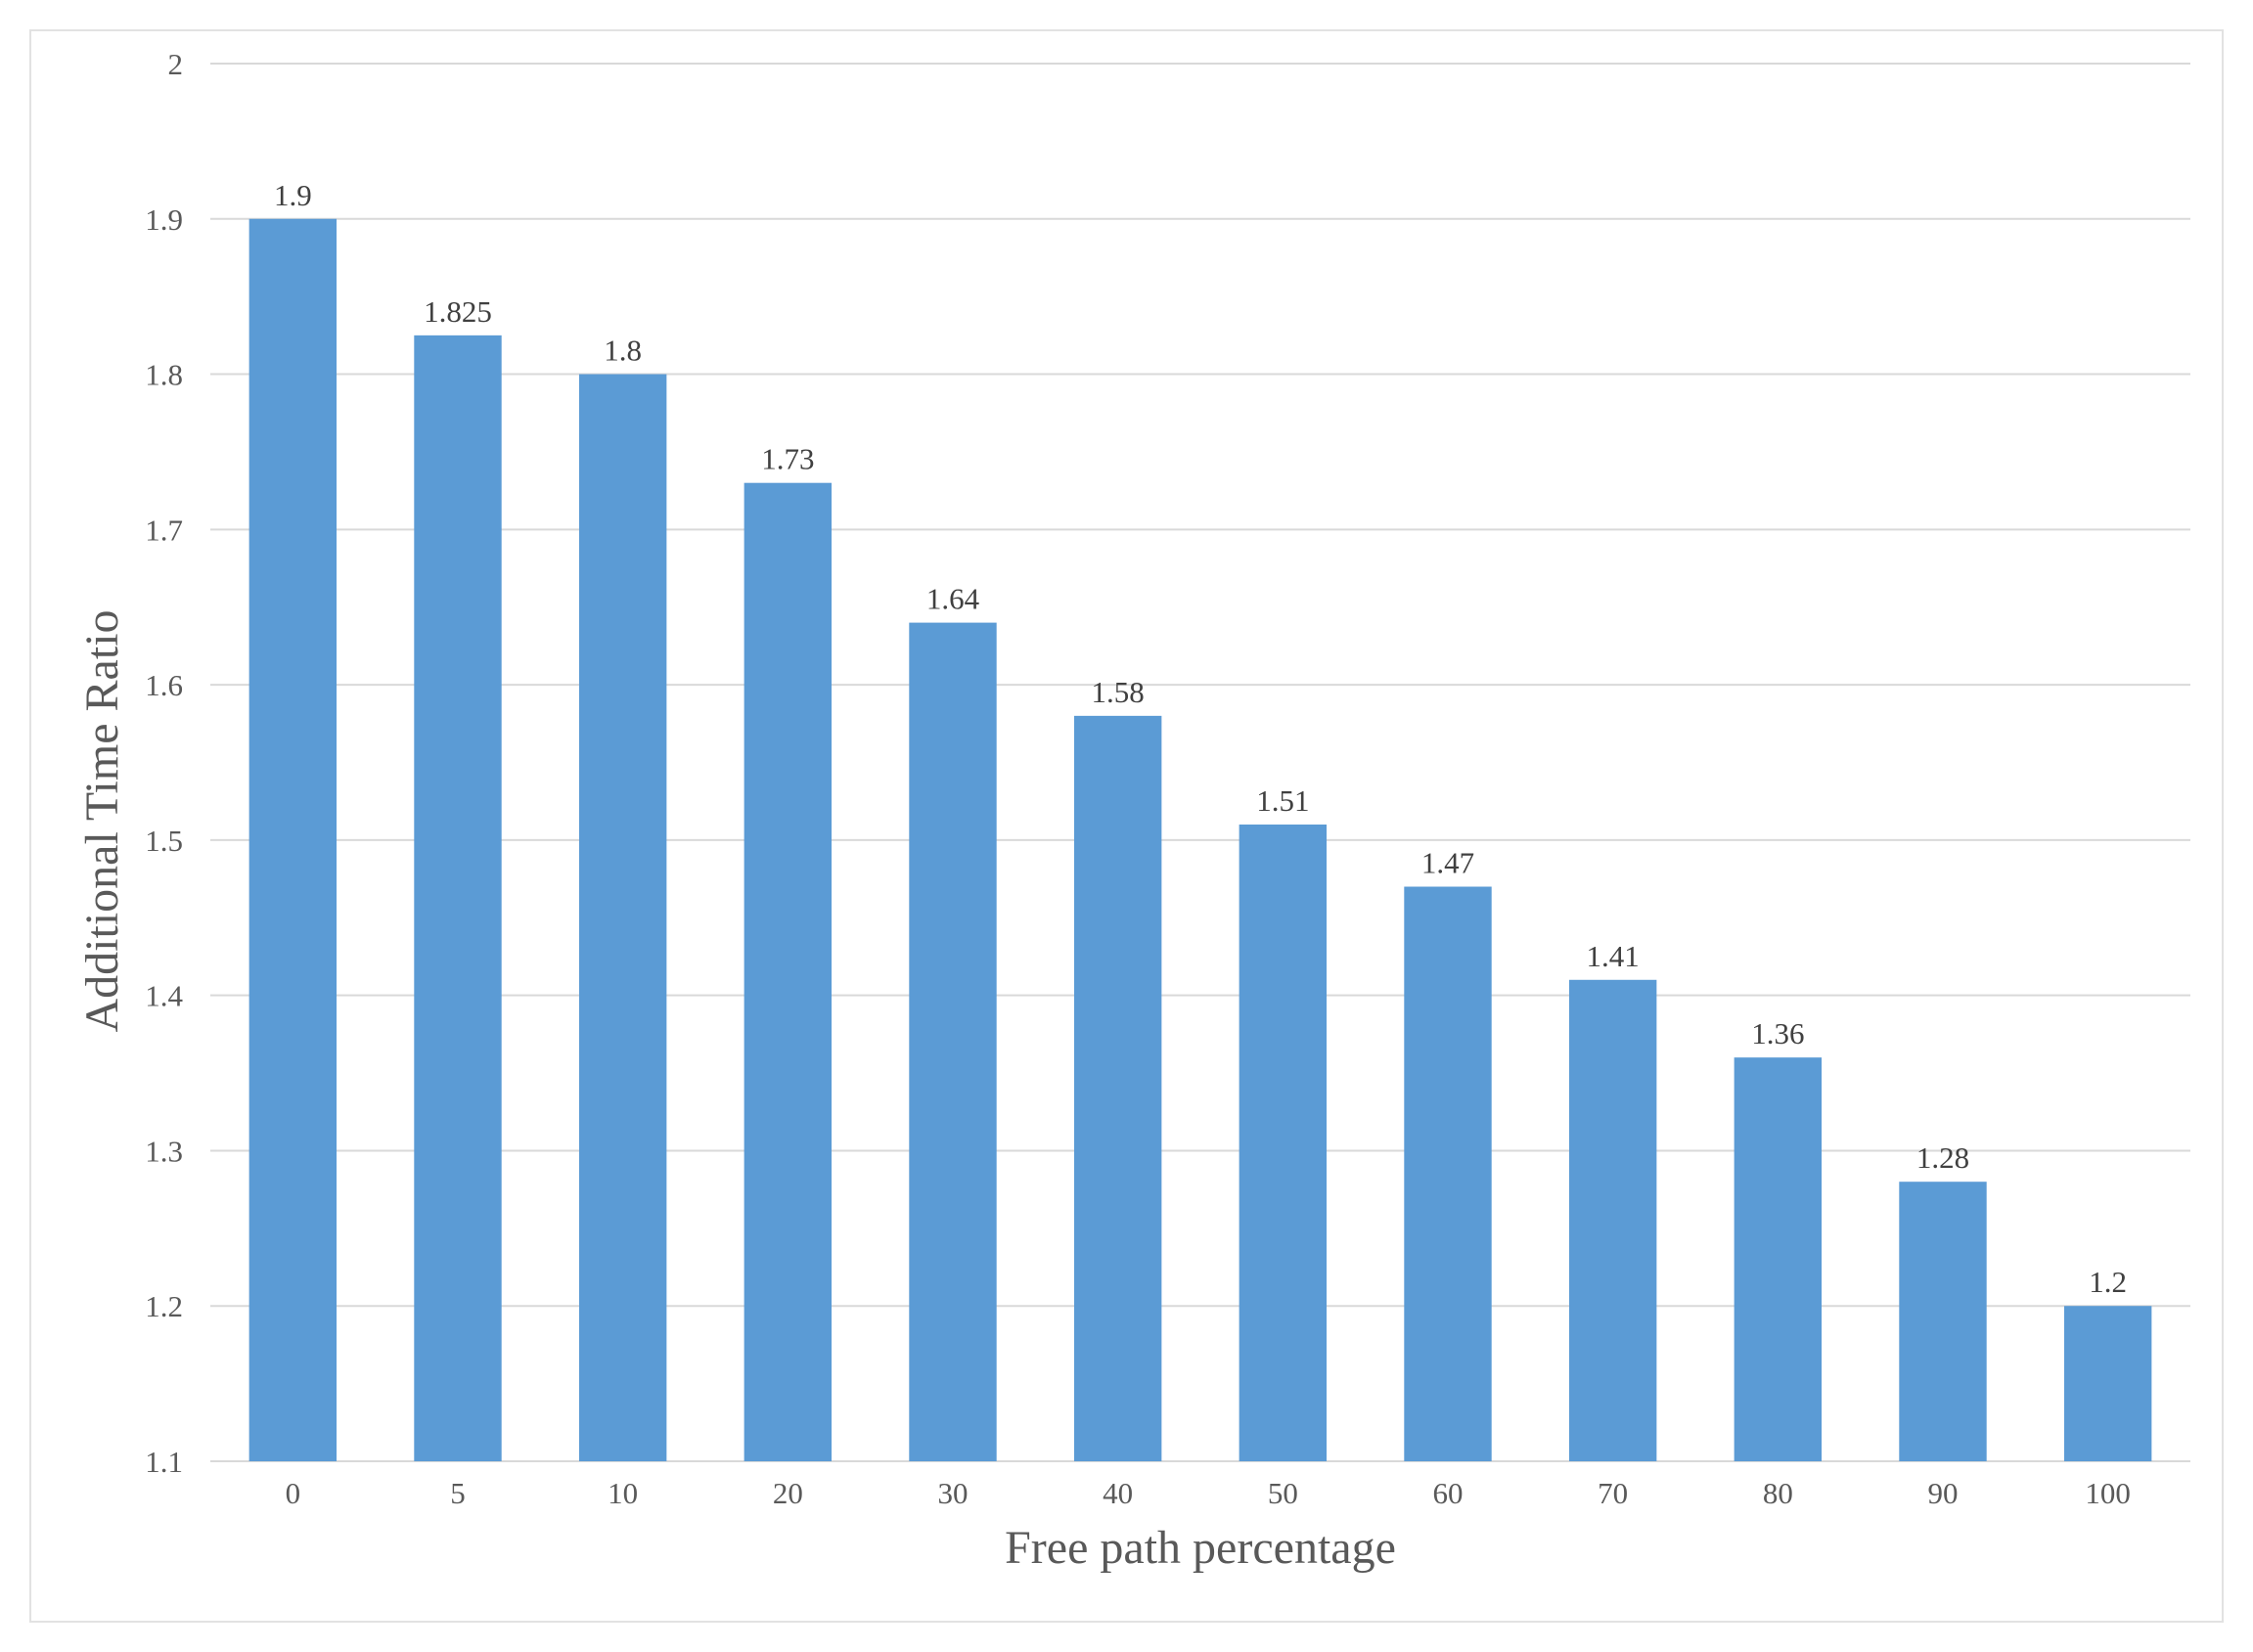  I want to click on data-label: 1.73, so click(787, 459).